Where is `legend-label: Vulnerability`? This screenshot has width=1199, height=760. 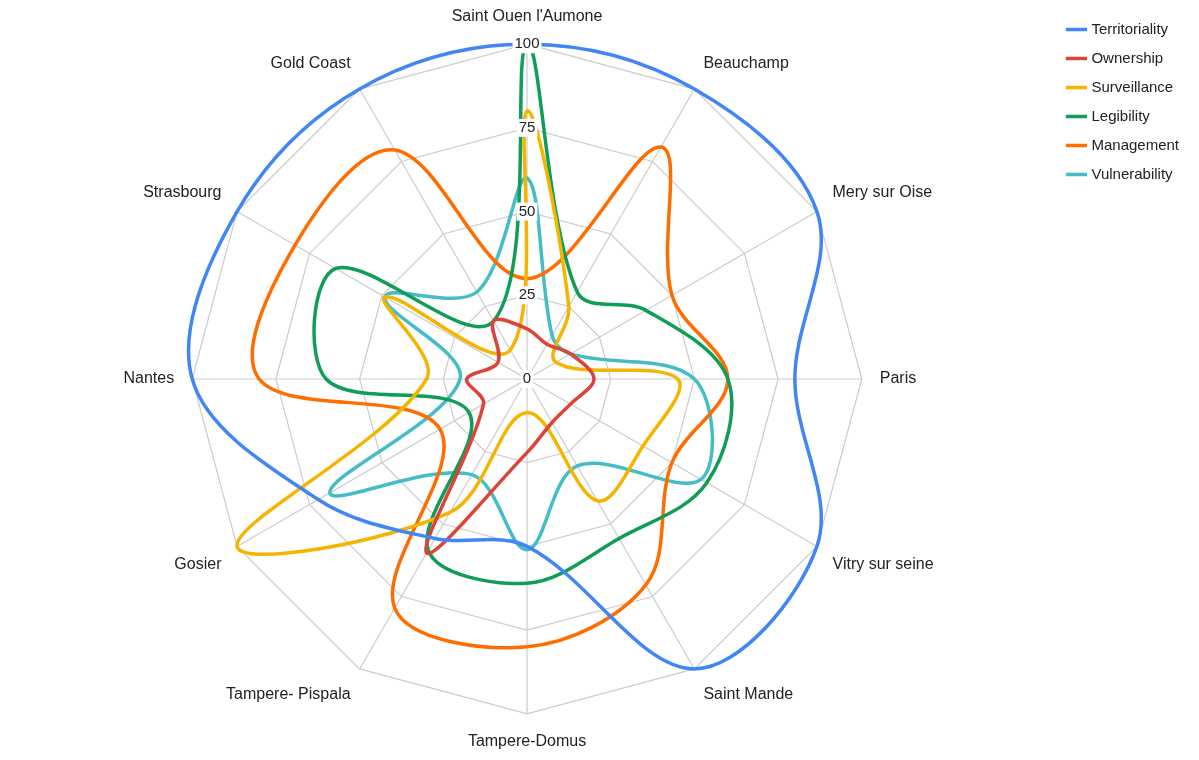 legend-label: Vulnerability is located at coordinates (1132, 173).